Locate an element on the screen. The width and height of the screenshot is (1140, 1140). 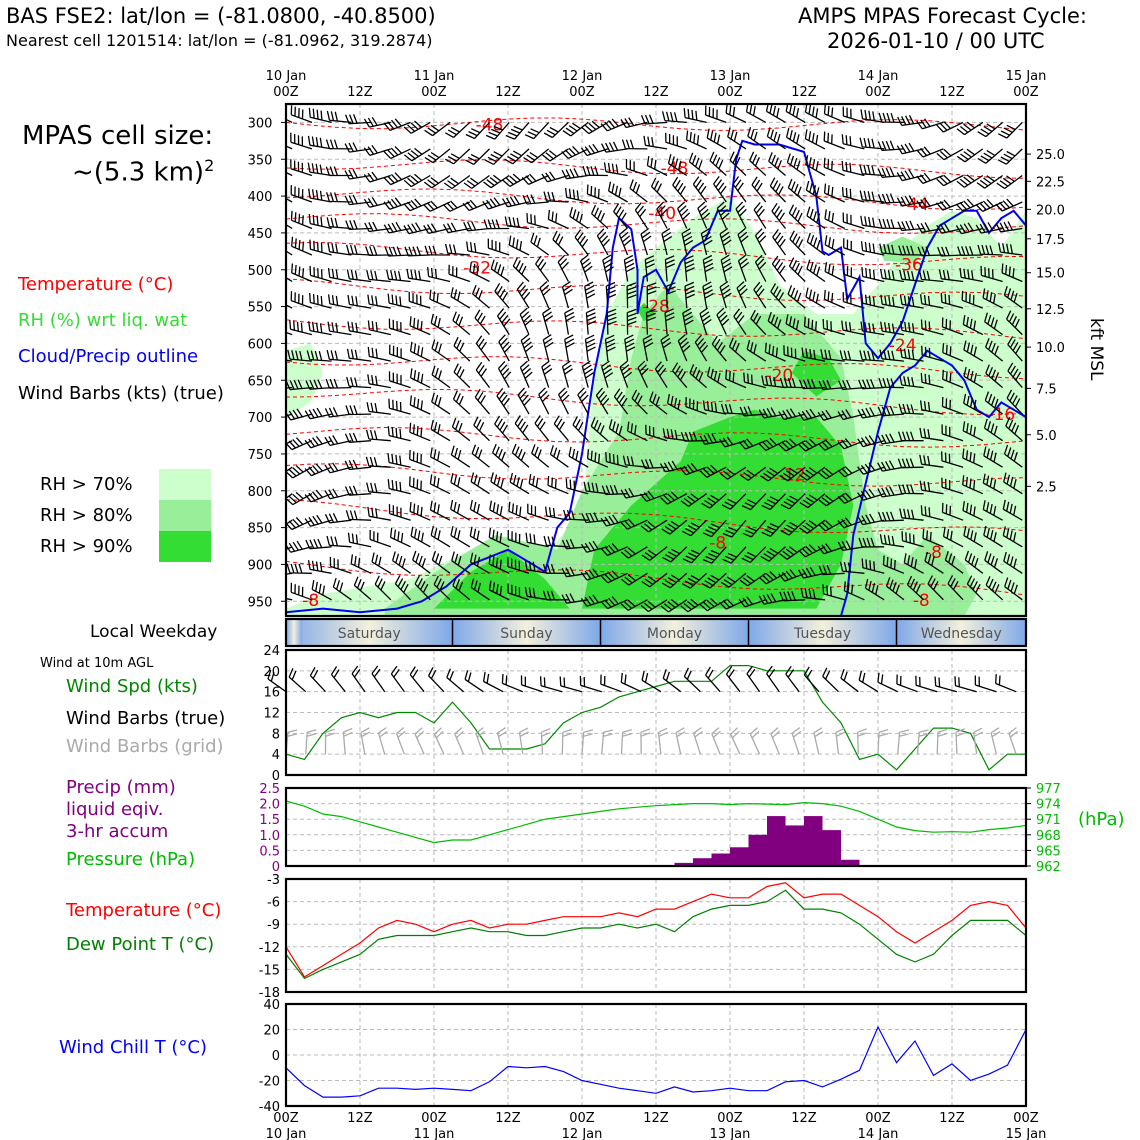
temperature-contour-label: -32 is located at coordinates (477, 269).